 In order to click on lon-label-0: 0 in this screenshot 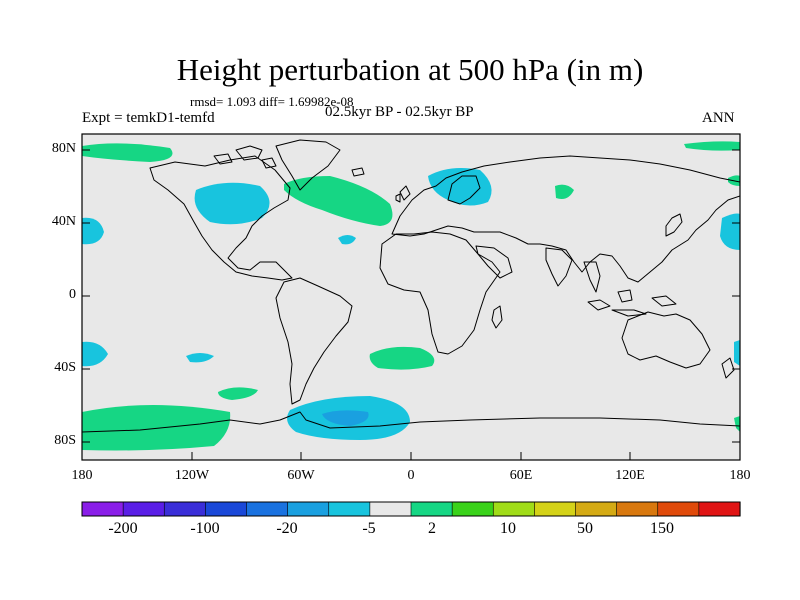, I will do `click(411, 475)`.